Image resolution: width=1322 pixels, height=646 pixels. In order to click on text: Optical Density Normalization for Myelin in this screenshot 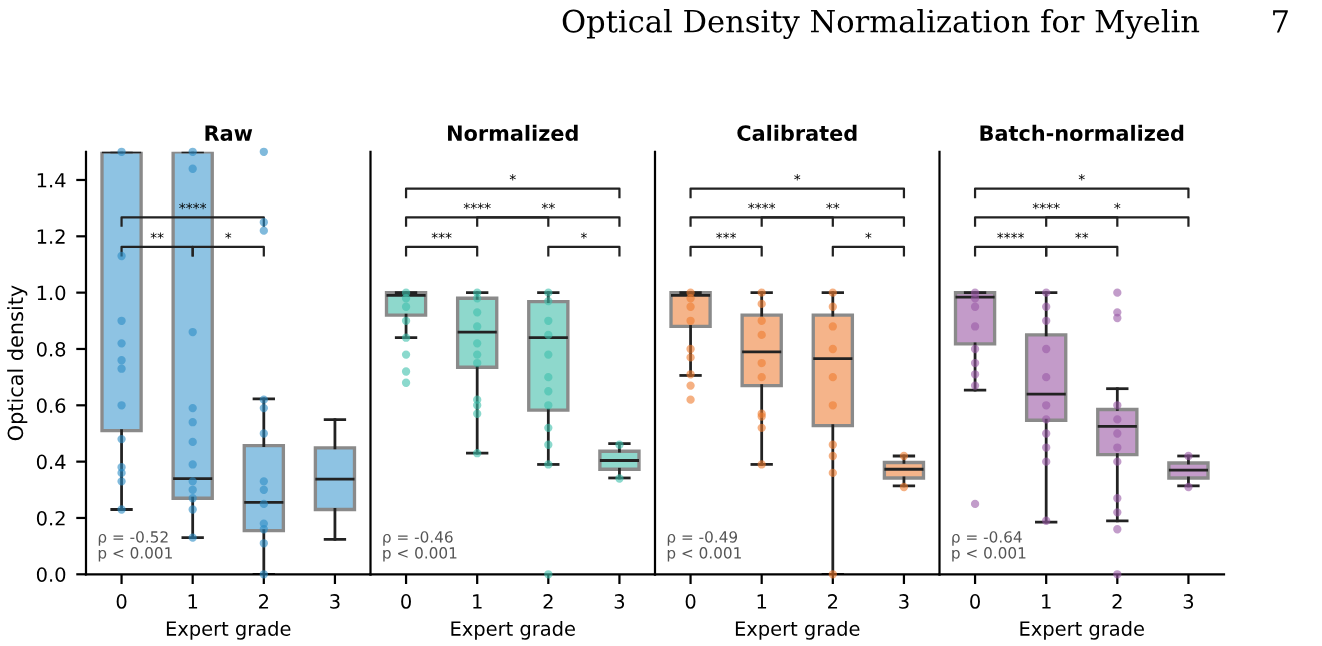, I will do `click(881, 24)`.